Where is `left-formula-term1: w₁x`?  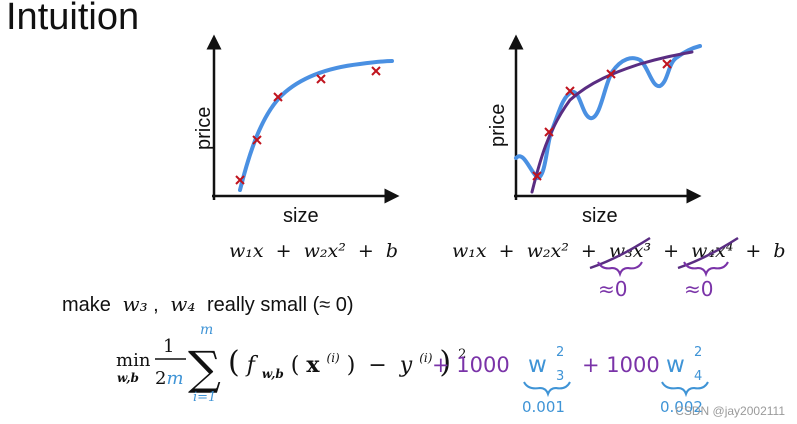 left-formula-term1: w₁x is located at coordinates (246, 251).